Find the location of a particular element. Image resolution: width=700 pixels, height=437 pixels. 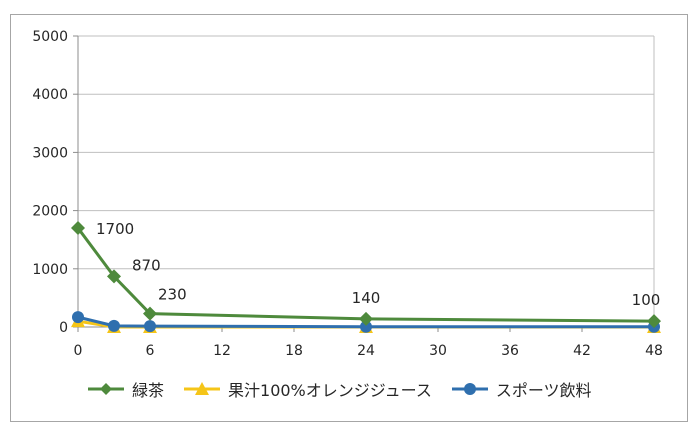

y-tick-label: 1000 is located at coordinates (50, 270).